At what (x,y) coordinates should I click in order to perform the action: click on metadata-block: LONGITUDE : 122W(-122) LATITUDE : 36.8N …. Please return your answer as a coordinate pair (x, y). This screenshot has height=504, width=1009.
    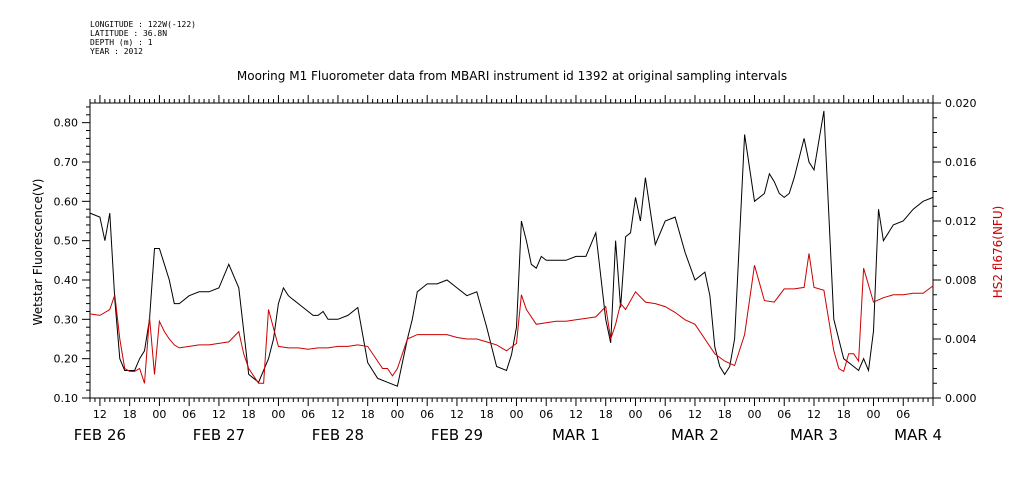
    Looking at the image, I should click on (143, 38).